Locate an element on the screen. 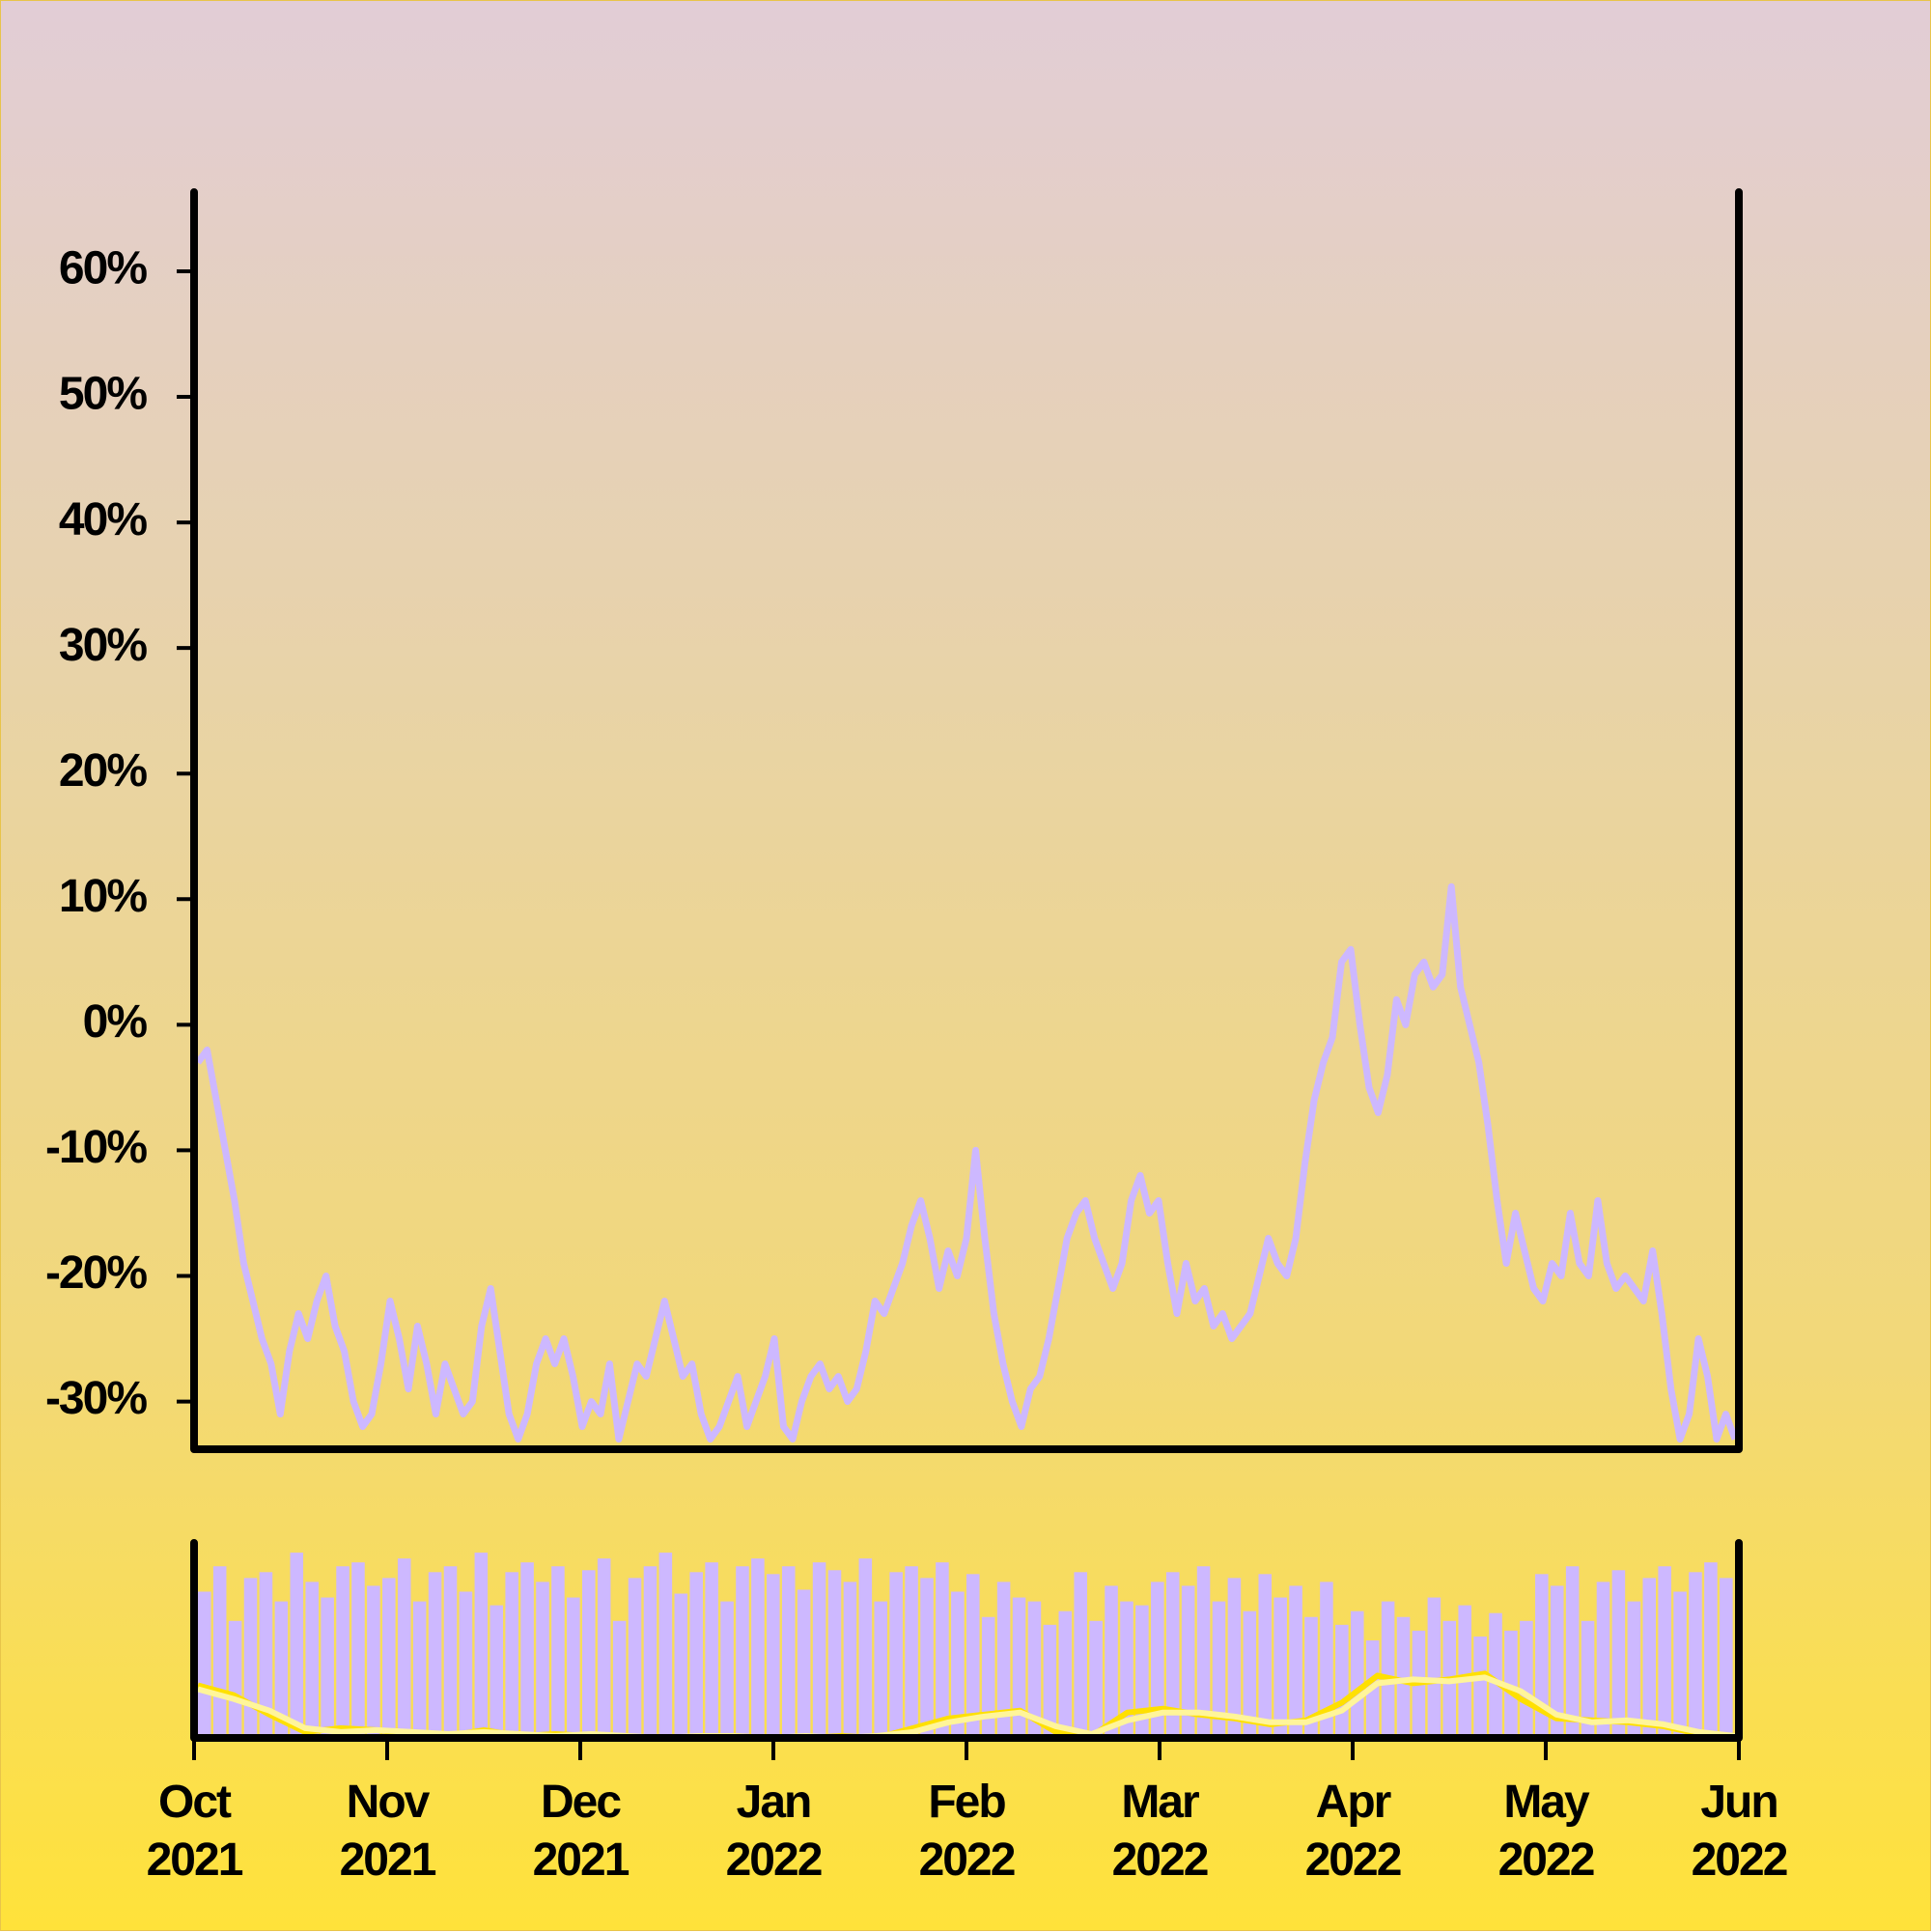 This screenshot has height=1932, width=1931. x-tick-label: Nov 2021 is located at coordinates (388, 1832).